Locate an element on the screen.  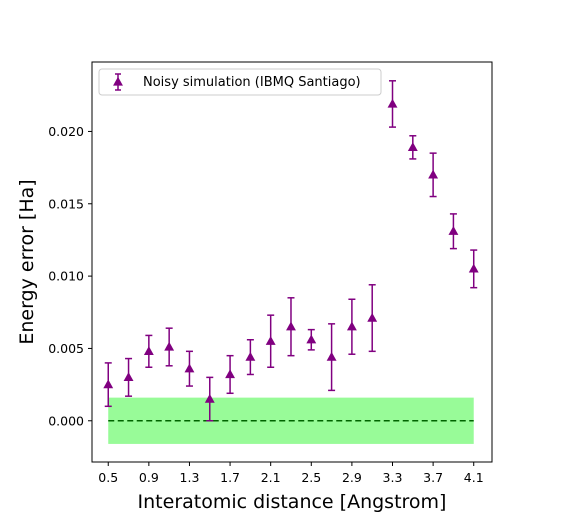
legend-triangle-icon is located at coordinates (118, 81).